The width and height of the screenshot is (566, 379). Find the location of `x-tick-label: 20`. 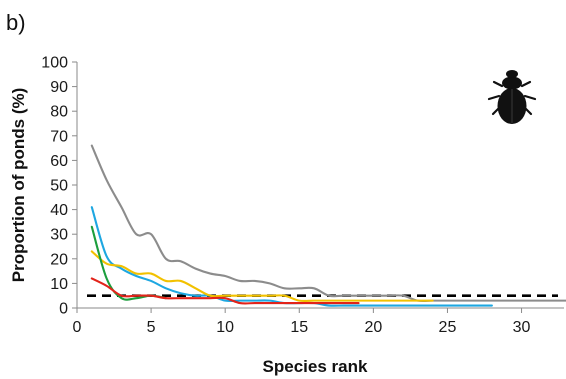

x-tick-label: 20 is located at coordinates (373, 327).